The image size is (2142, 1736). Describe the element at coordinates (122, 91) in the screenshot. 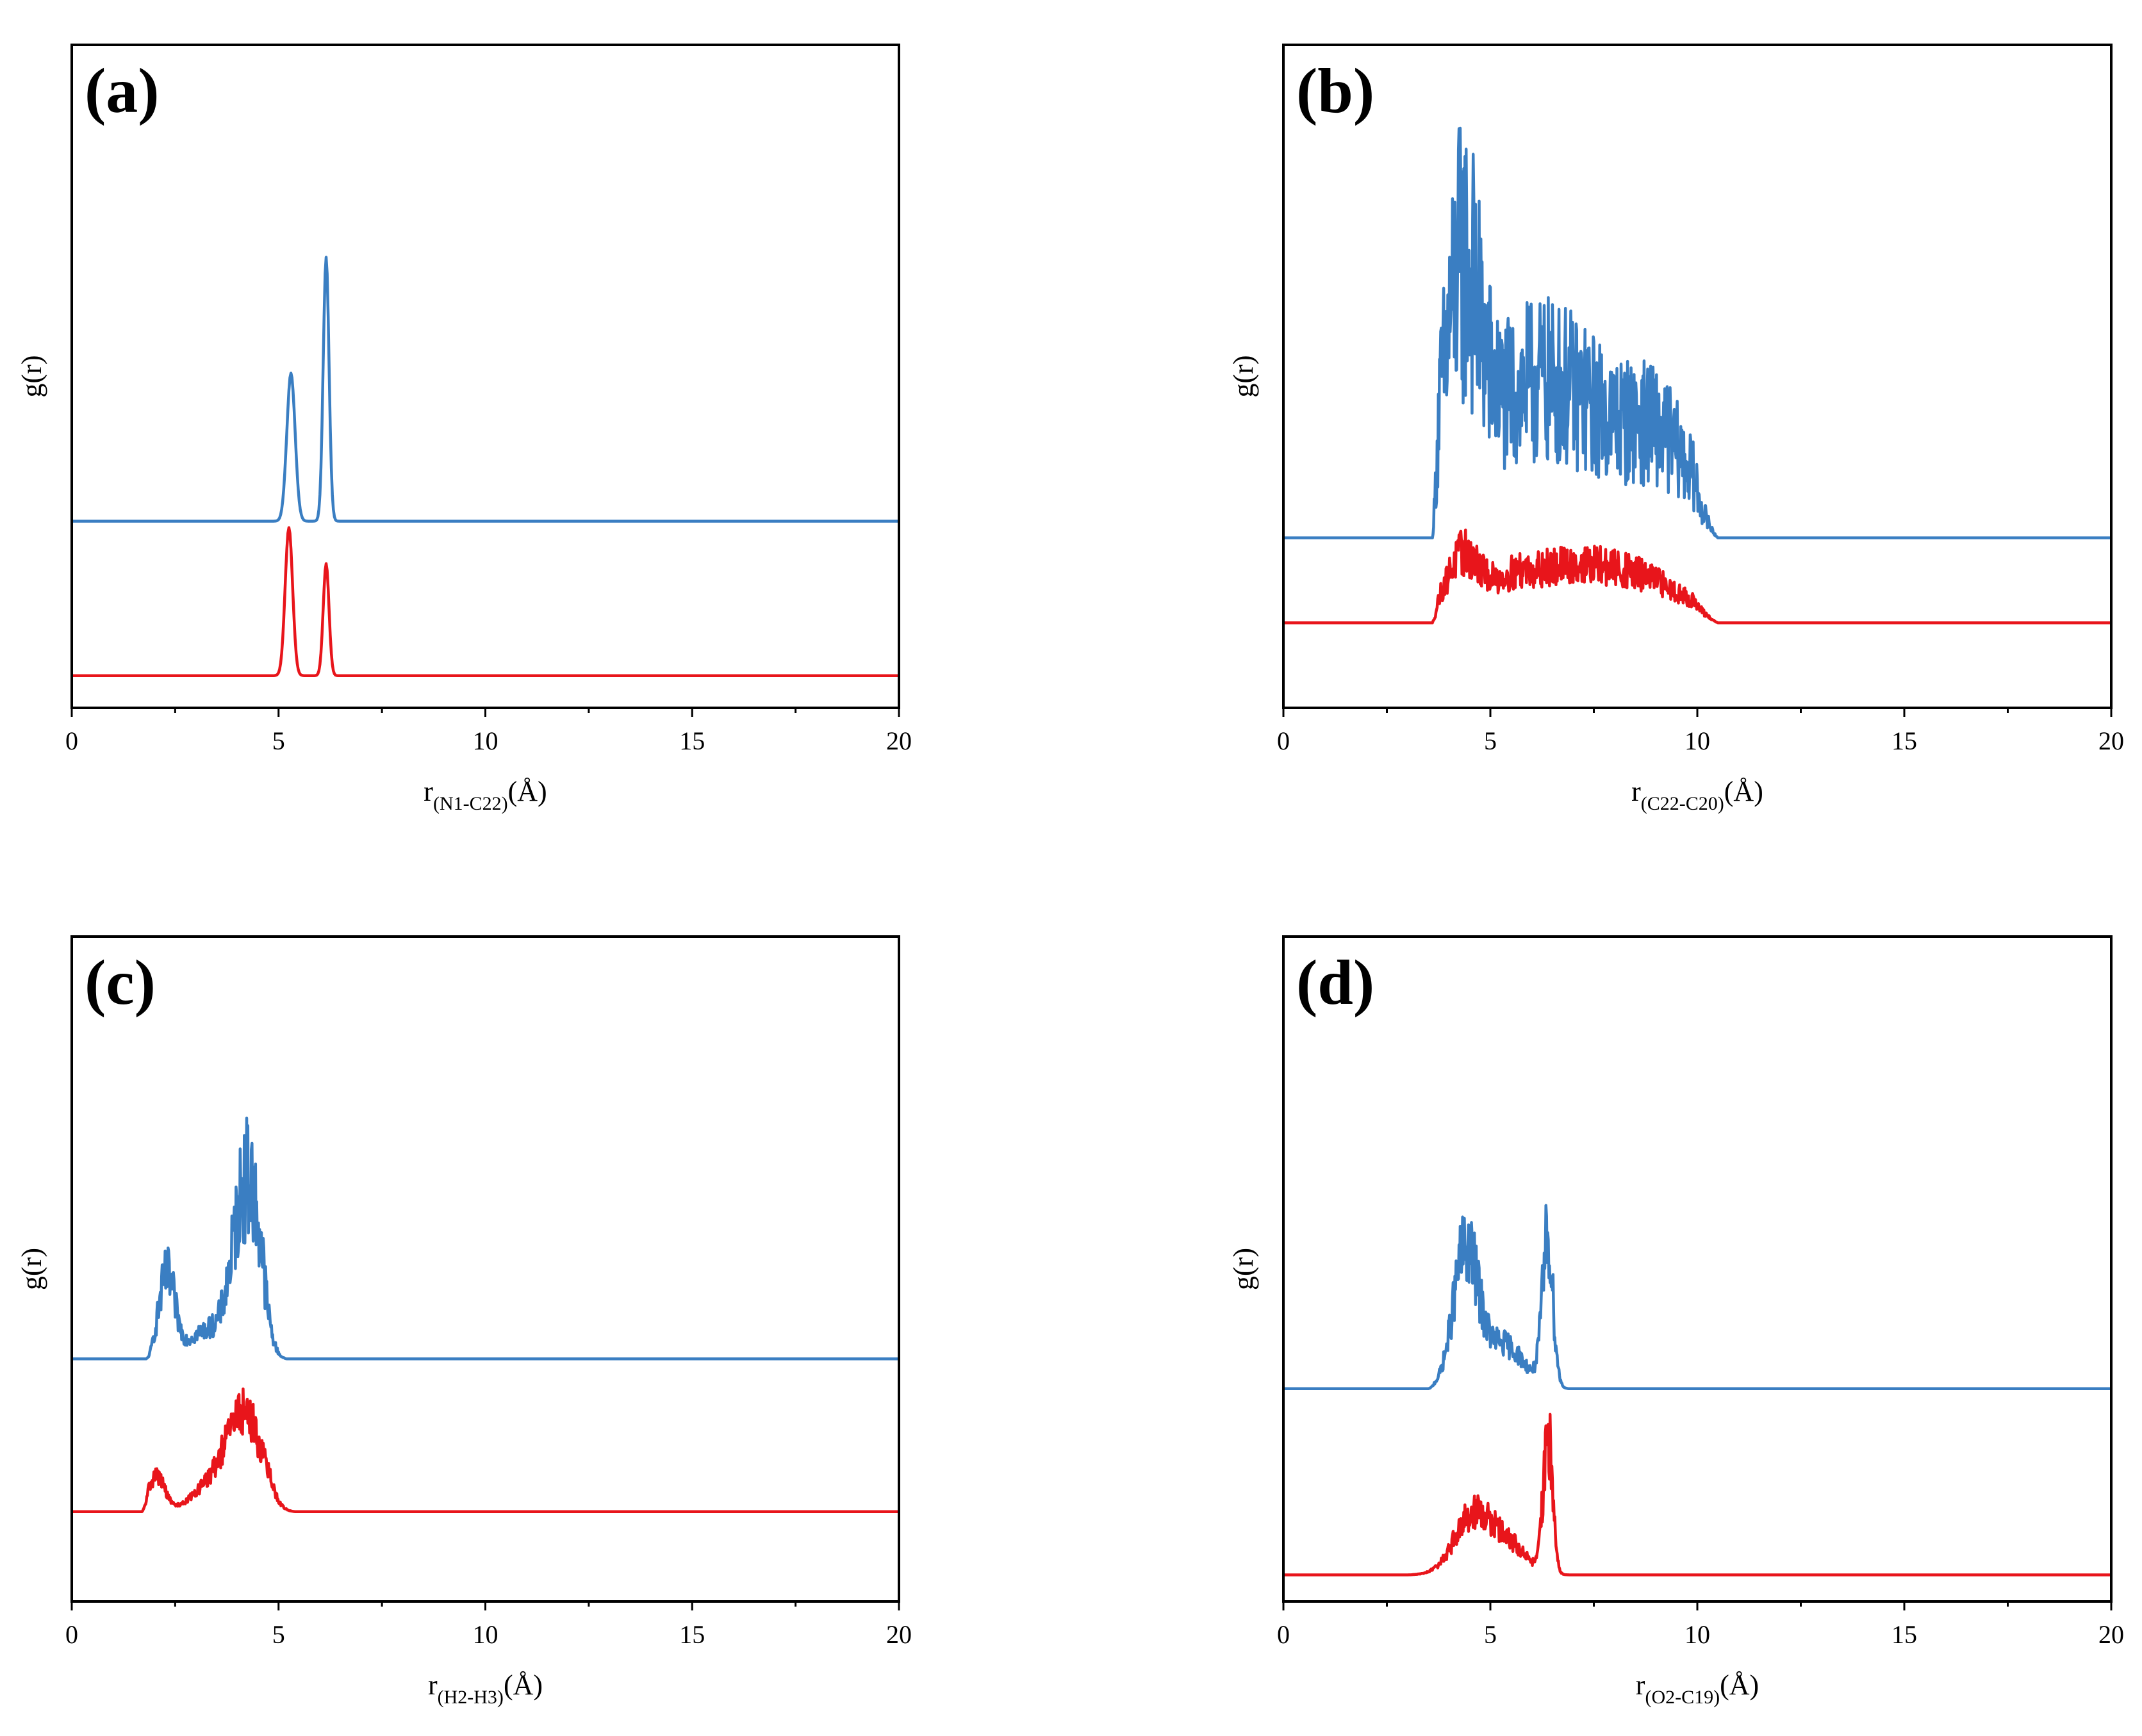

I see `panel-label: (a)` at that location.